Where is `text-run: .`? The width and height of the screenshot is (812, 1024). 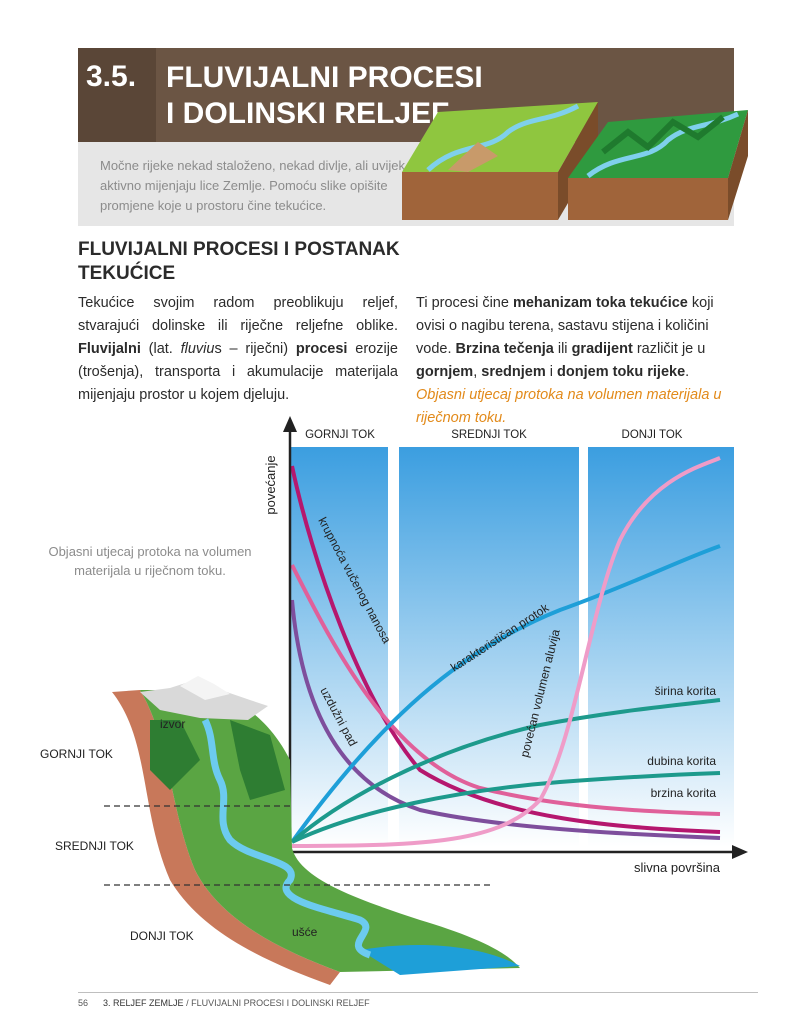 text-run: . is located at coordinates (687, 372).